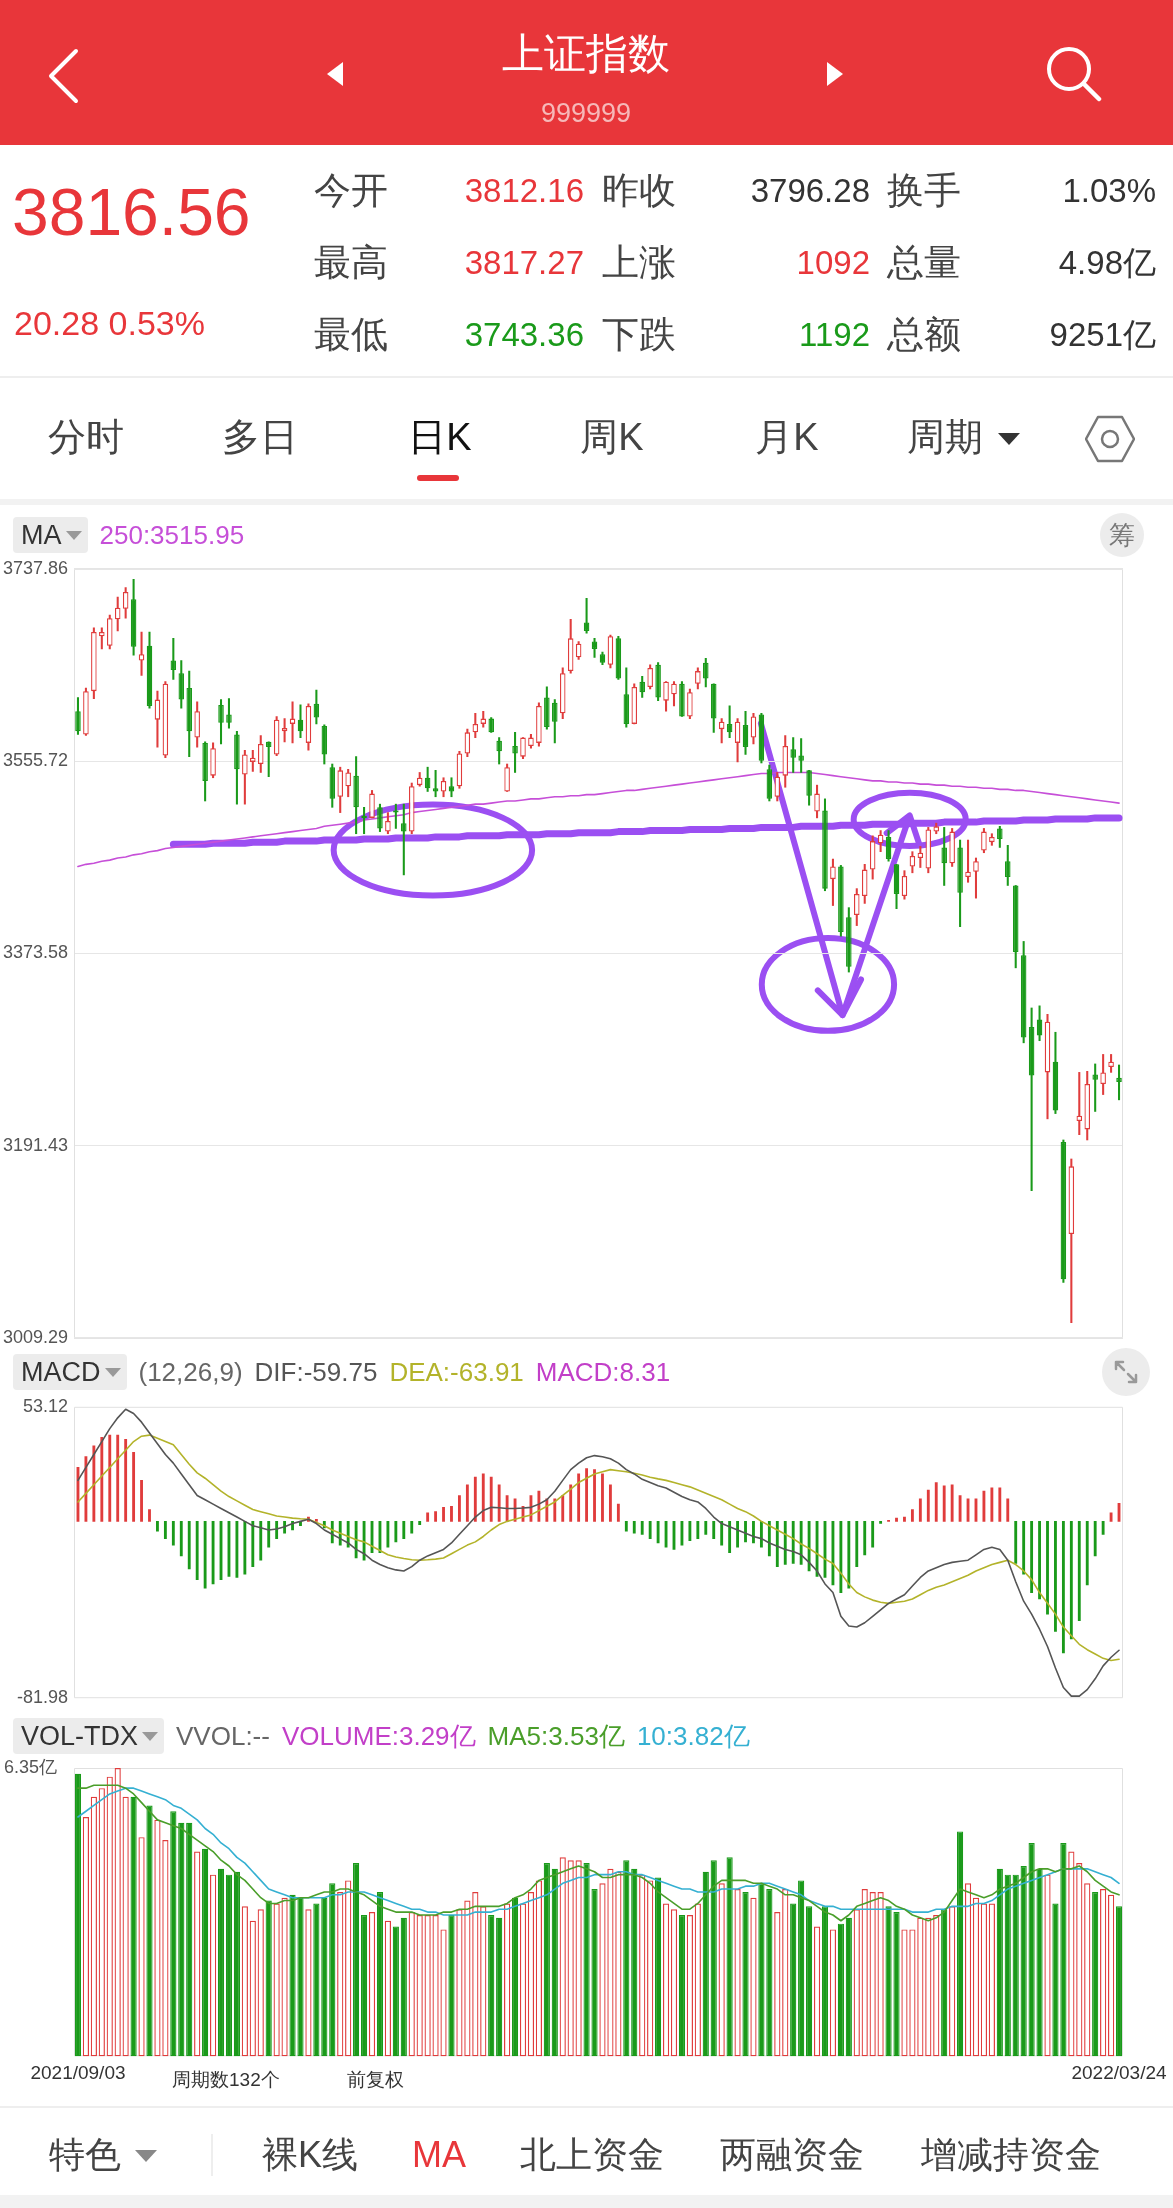  What do you see at coordinates (41, 535) in the screenshot?
I see `legend-title: MA` at bounding box center [41, 535].